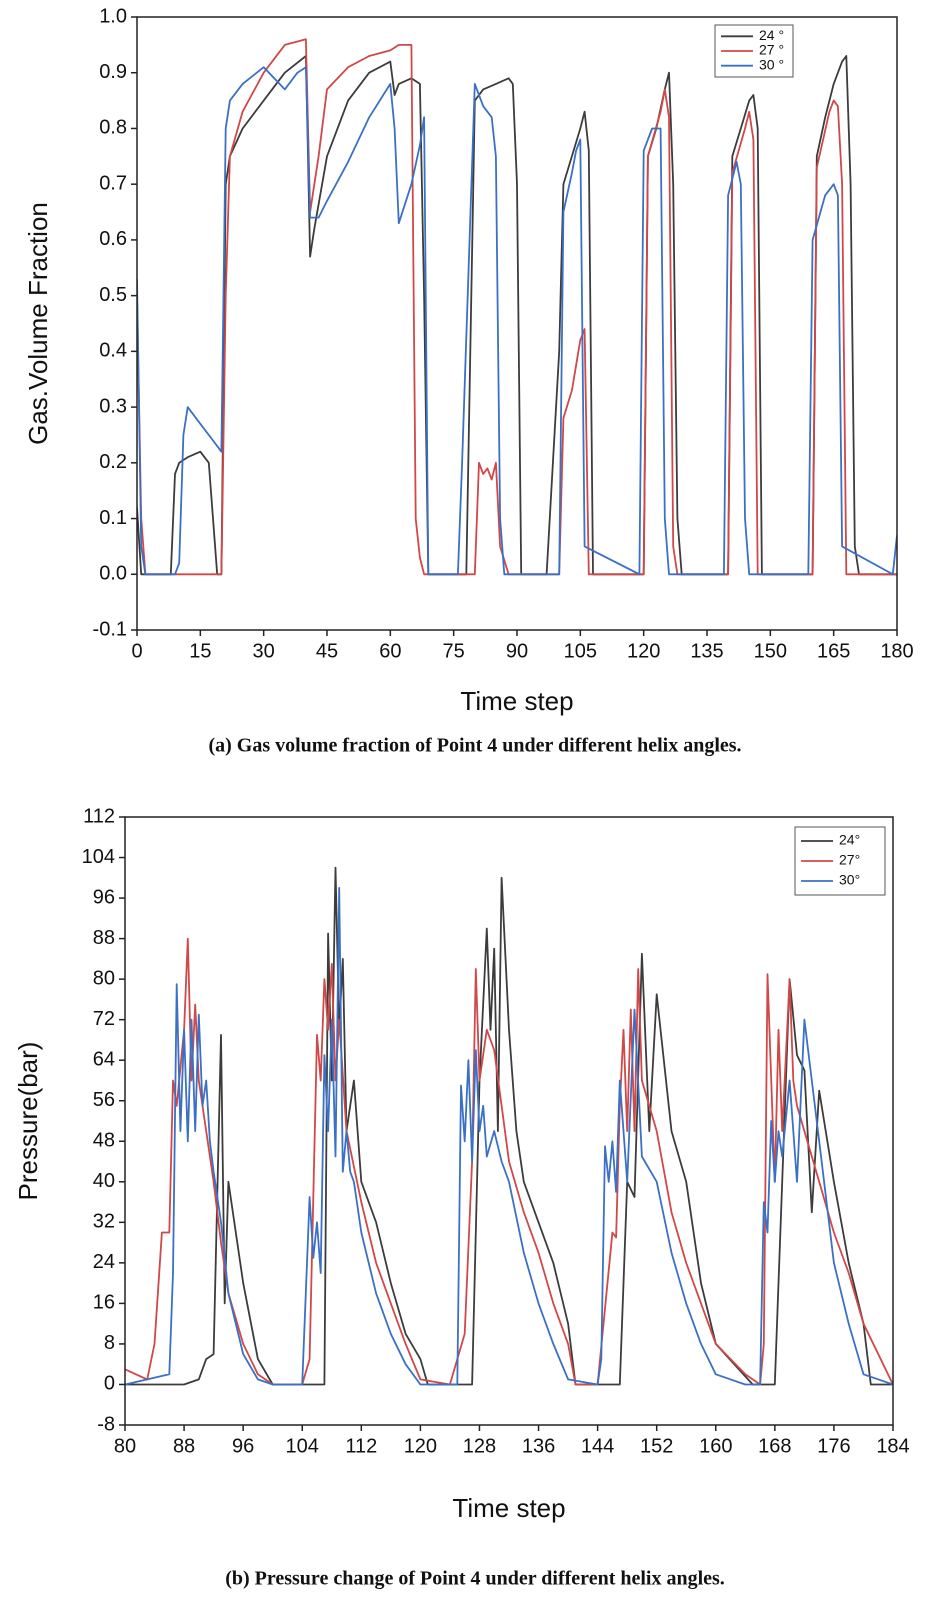 This screenshot has width=950, height=1617. Describe the element at coordinates (597, 1446) in the screenshot. I see `x-tick-label: 144` at that location.